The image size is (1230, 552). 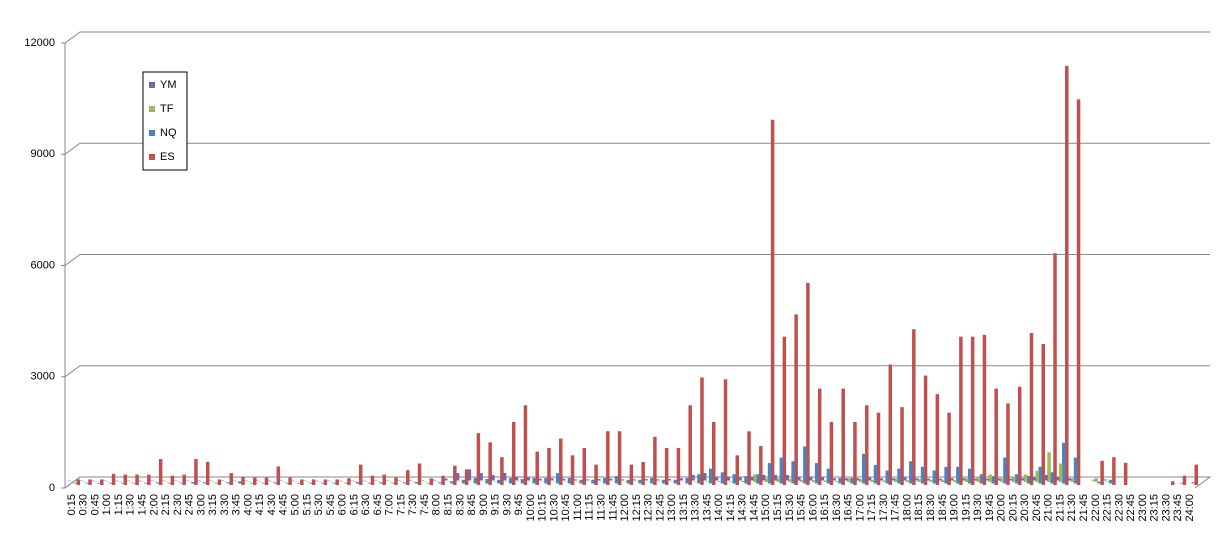 I want to click on x-tick-label: 7:00, so click(x=390, y=504).